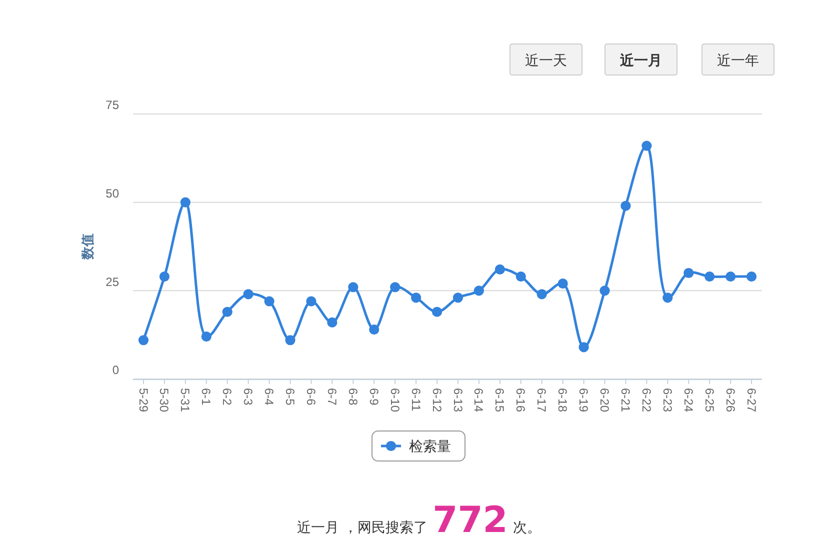 This screenshot has height=542, width=838. I want to click on x-tick-label: 6-11, so click(415, 400).